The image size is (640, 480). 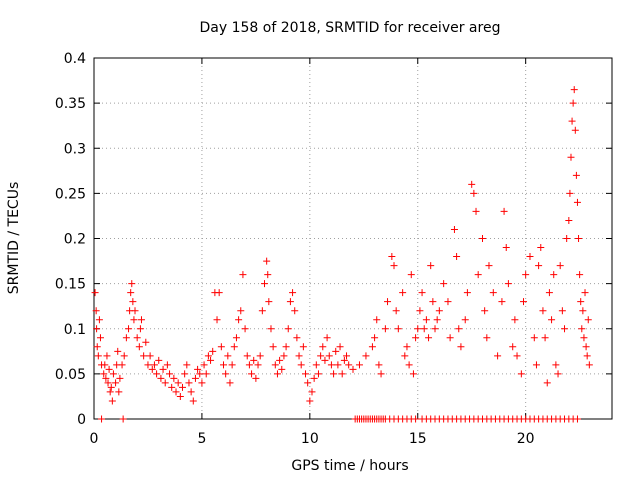 I want to click on x-tick-label: 20, so click(x=526, y=439).